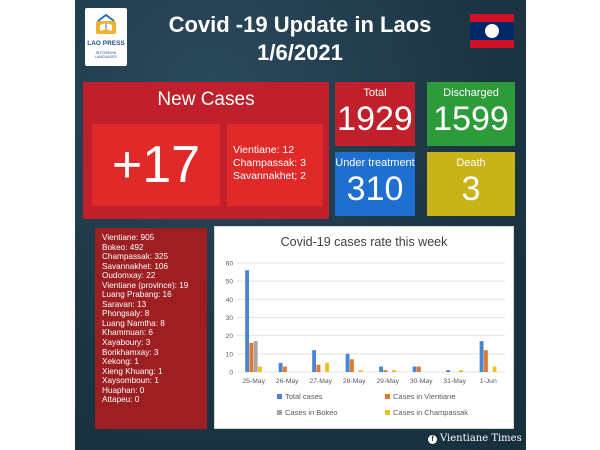 This screenshot has width=600, height=450. Describe the element at coordinates (121, 400) in the screenshot. I see `province-item: Attapeu: 0` at that location.